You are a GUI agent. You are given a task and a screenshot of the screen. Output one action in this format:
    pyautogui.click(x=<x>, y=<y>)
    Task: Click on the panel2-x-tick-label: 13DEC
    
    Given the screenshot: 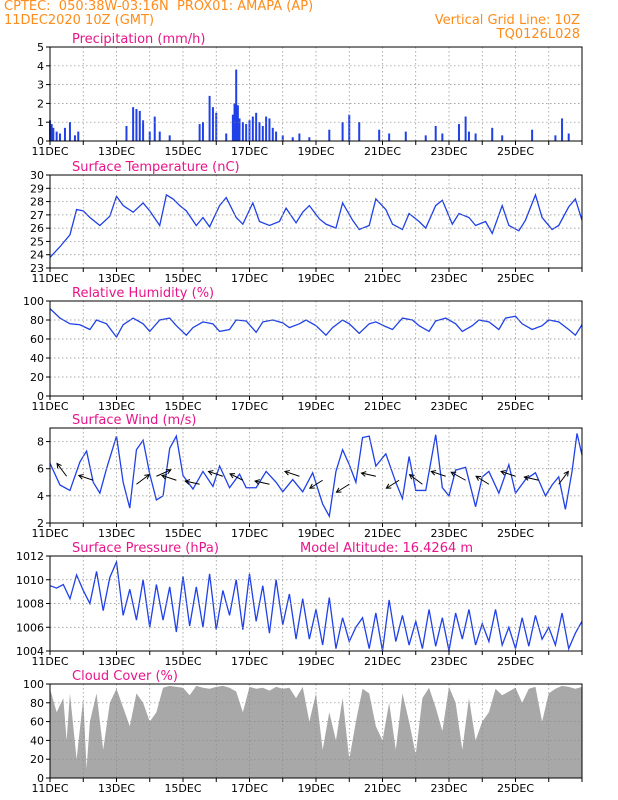 What is the action you would take?
    pyautogui.click(x=116, y=278)
    